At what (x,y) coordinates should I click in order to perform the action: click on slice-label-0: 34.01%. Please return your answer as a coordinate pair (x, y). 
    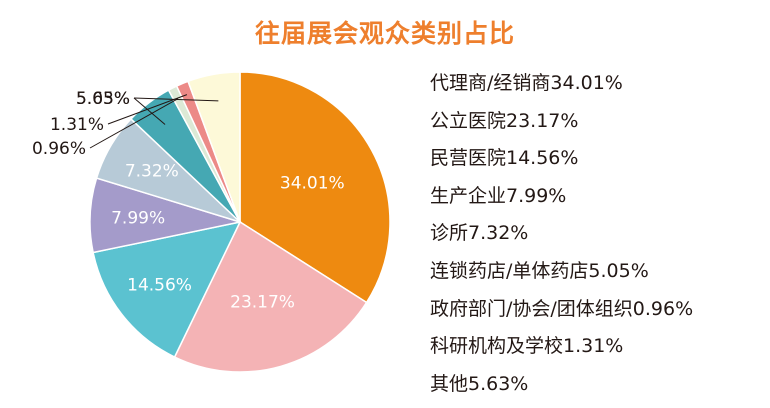
    Looking at the image, I should click on (312, 183).